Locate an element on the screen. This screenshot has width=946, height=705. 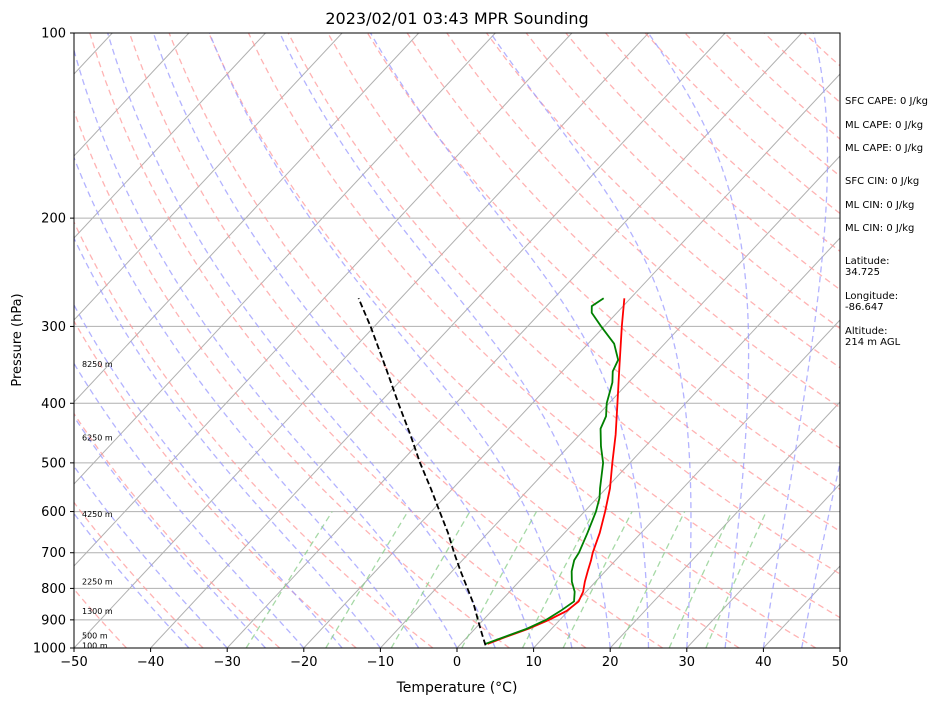
series-layer is located at coordinates (491, 471).